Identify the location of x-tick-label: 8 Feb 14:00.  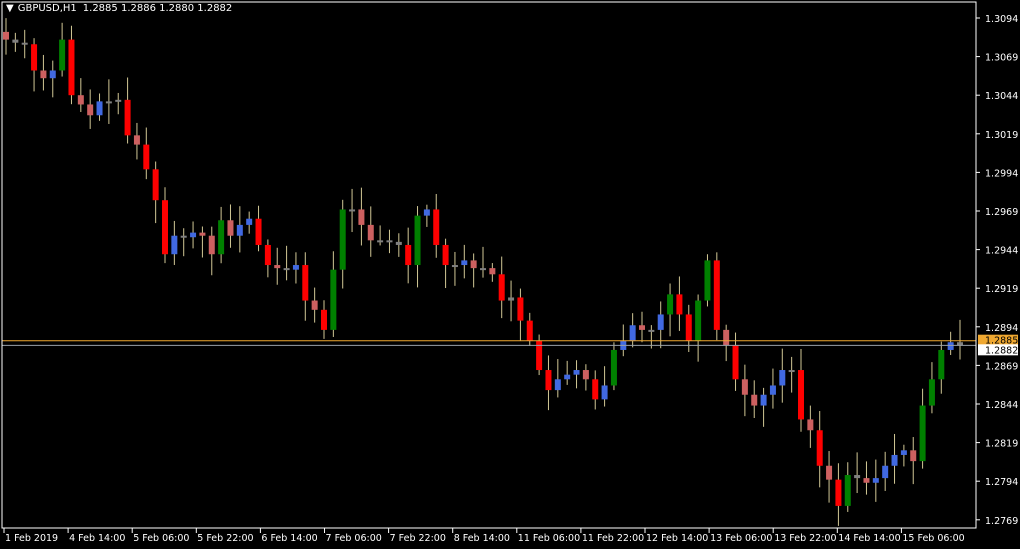
(482, 538).